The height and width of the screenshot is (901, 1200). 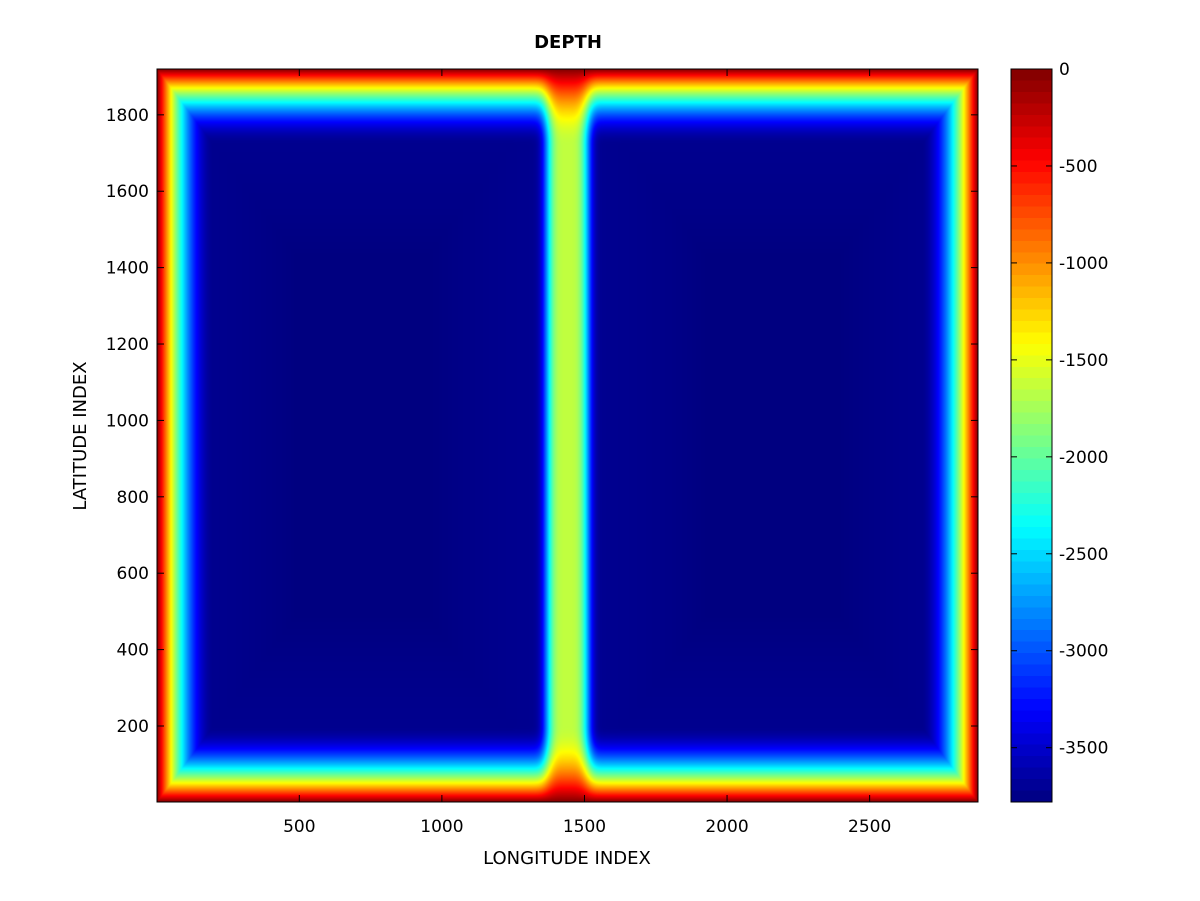 What do you see at coordinates (1083, 749) in the screenshot?
I see `colorbar-tick-label: -3500` at bounding box center [1083, 749].